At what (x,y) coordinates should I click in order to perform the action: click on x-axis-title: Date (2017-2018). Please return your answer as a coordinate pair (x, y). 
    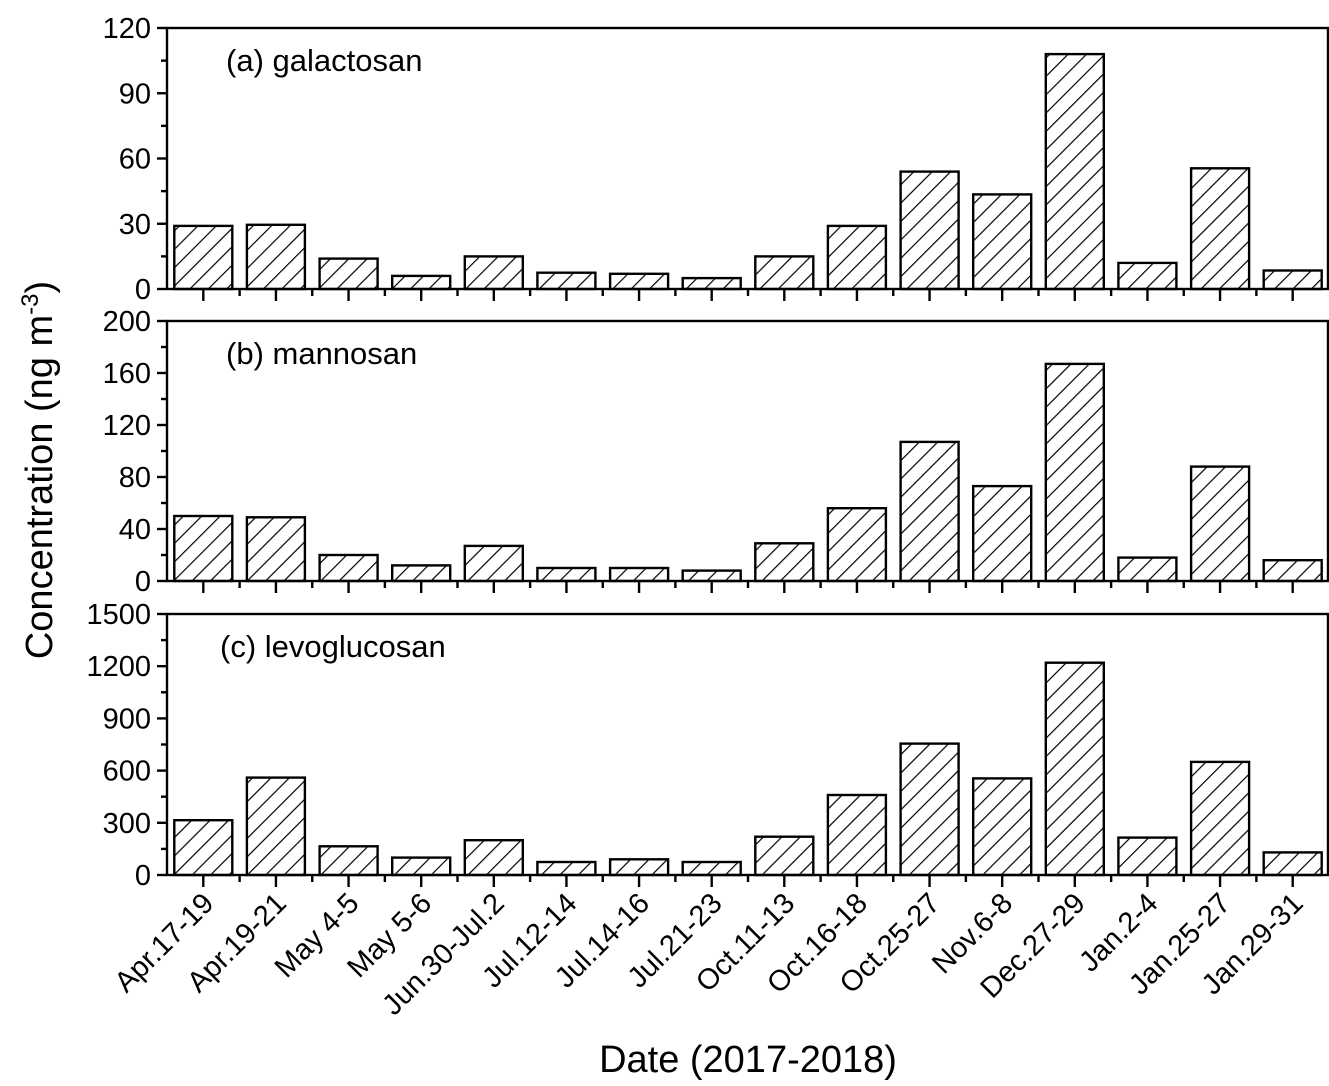
    Looking at the image, I should click on (748, 1060).